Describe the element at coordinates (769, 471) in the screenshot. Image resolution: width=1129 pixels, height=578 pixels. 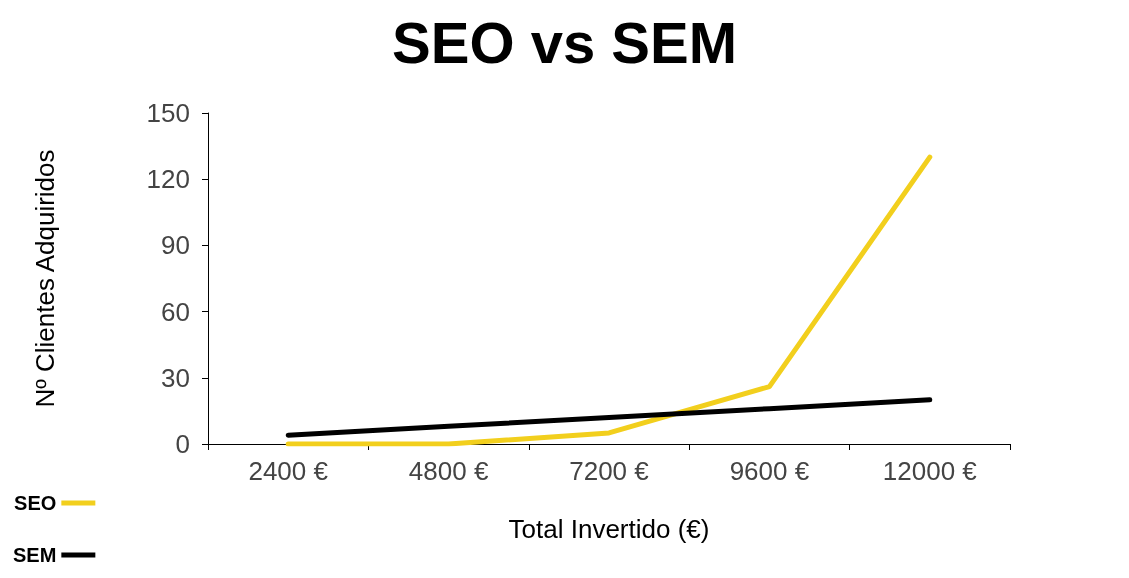
I see `x-tick-label: 9600 €` at that location.